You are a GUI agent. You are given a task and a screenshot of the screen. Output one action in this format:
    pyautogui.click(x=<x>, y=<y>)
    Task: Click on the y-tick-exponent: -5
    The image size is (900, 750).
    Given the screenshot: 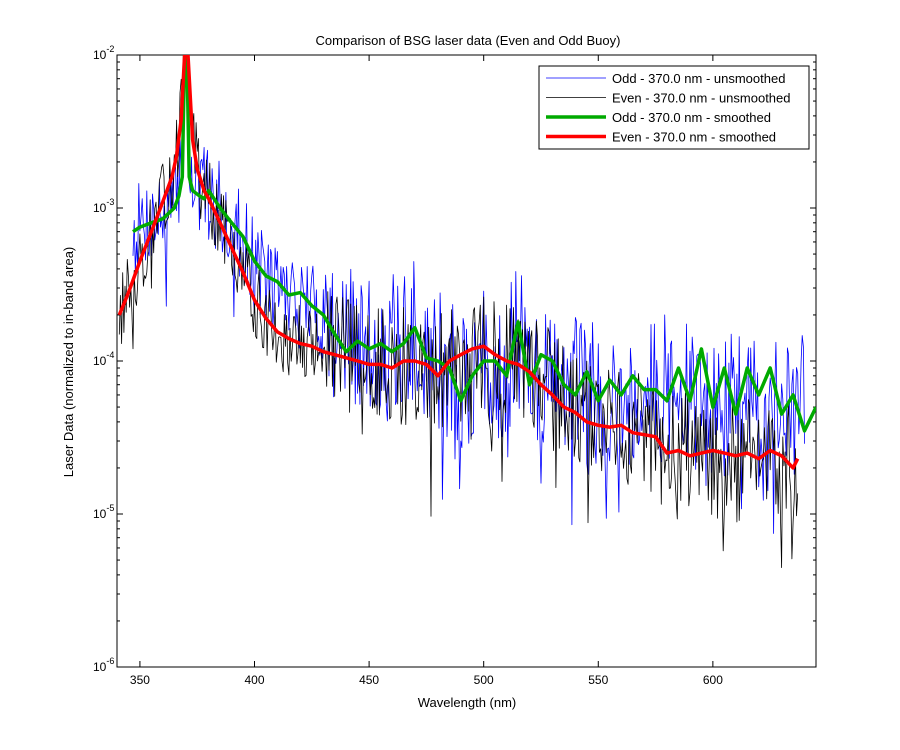 What is the action you would take?
    pyautogui.click(x=110, y=508)
    